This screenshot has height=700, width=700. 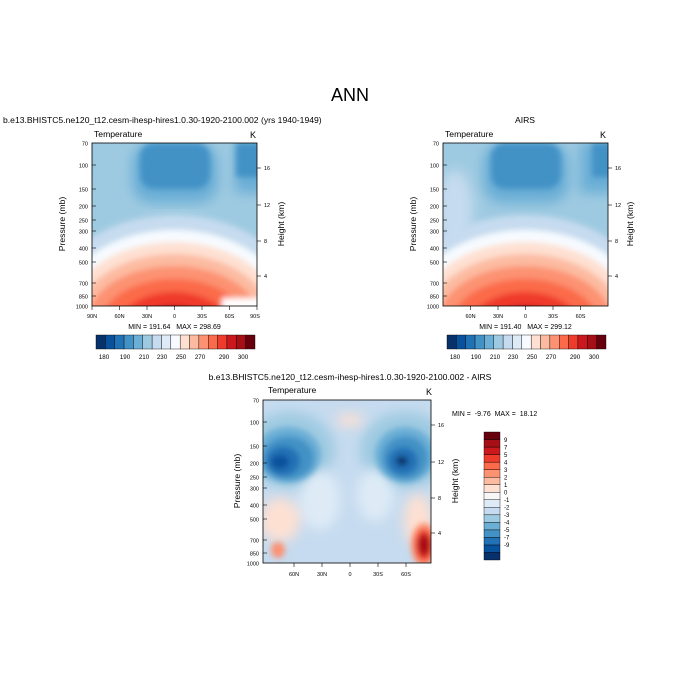 I want to click on height-tick: 12, so click(x=441, y=463).